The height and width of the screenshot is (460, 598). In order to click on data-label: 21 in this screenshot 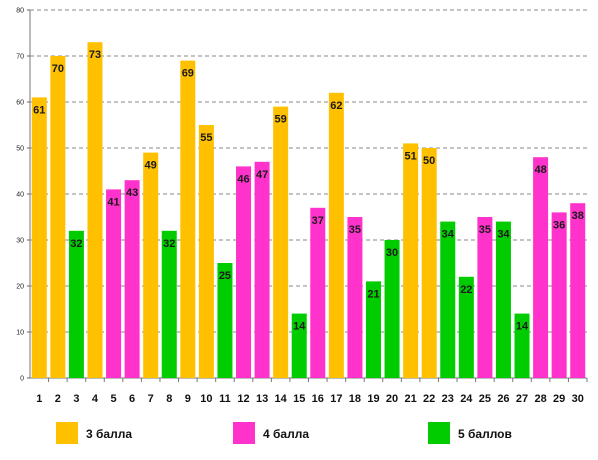, I will do `click(373, 294)`.